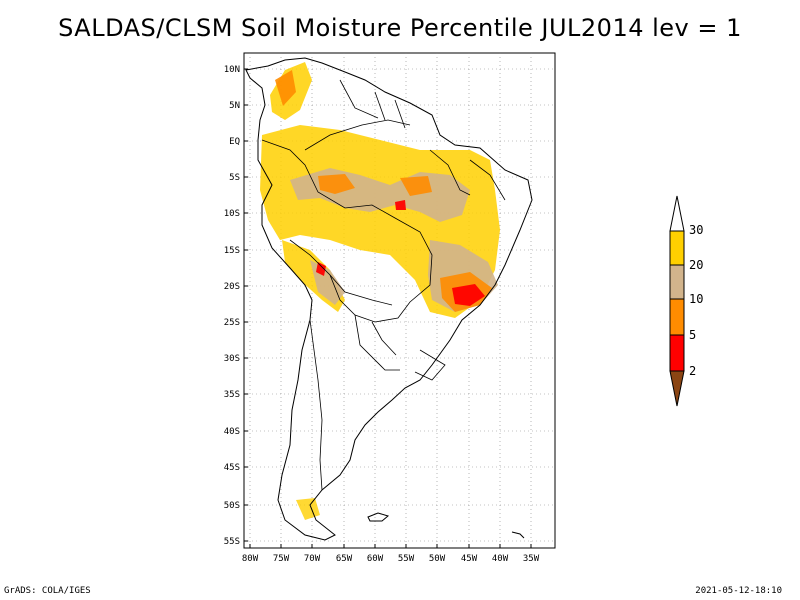  Describe the element at coordinates (686, 301) in the screenshot. I see `colorbar: 30 20 10 5 2` at that location.